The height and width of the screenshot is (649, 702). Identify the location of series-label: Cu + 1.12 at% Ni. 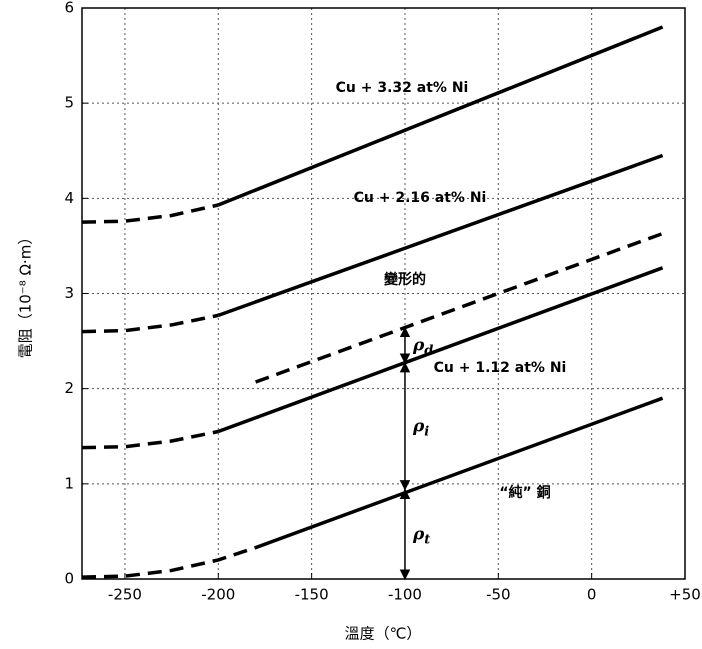
(500, 368).